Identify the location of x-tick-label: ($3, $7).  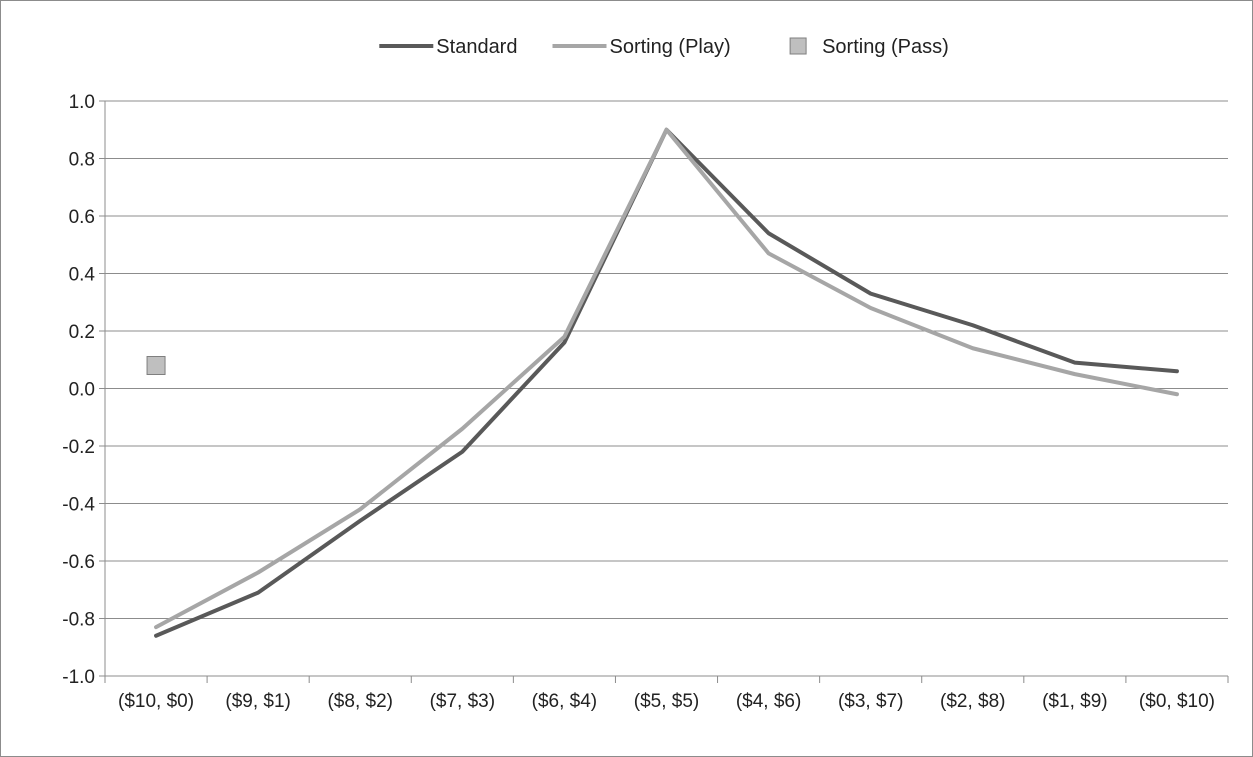
(870, 701).